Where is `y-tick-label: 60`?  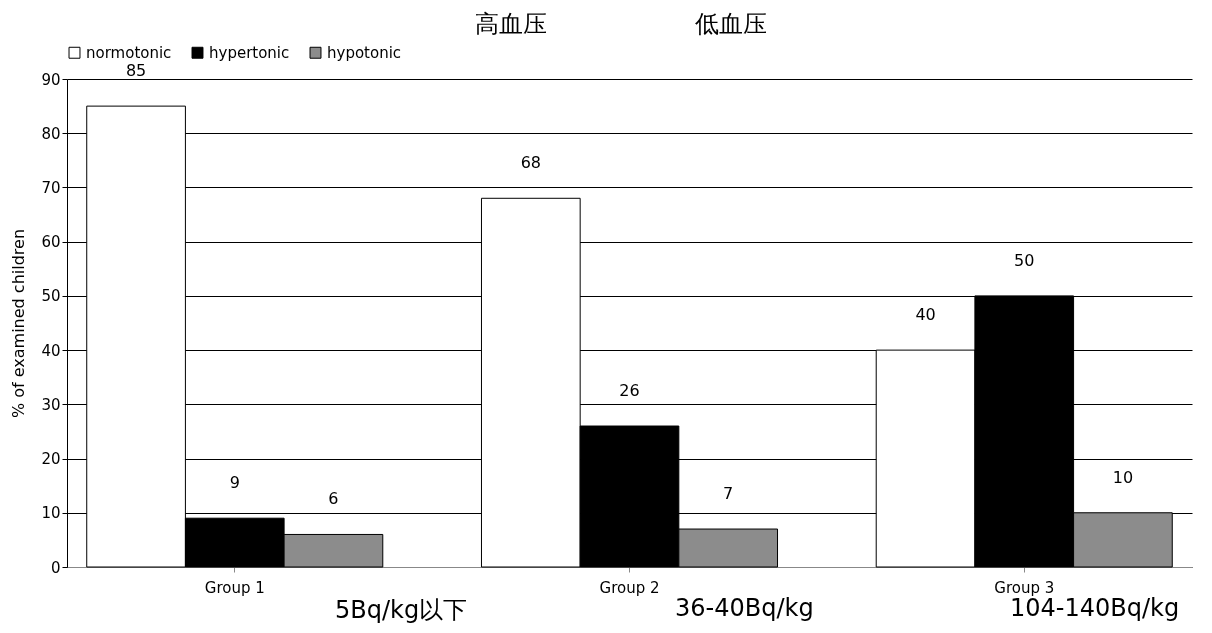 y-tick-label: 60 is located at coordinates (51, 242).